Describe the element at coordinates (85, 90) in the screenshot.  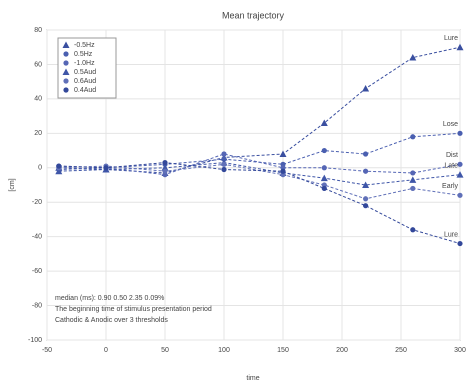
I see `legend-label: 0.4Aud` at that location.